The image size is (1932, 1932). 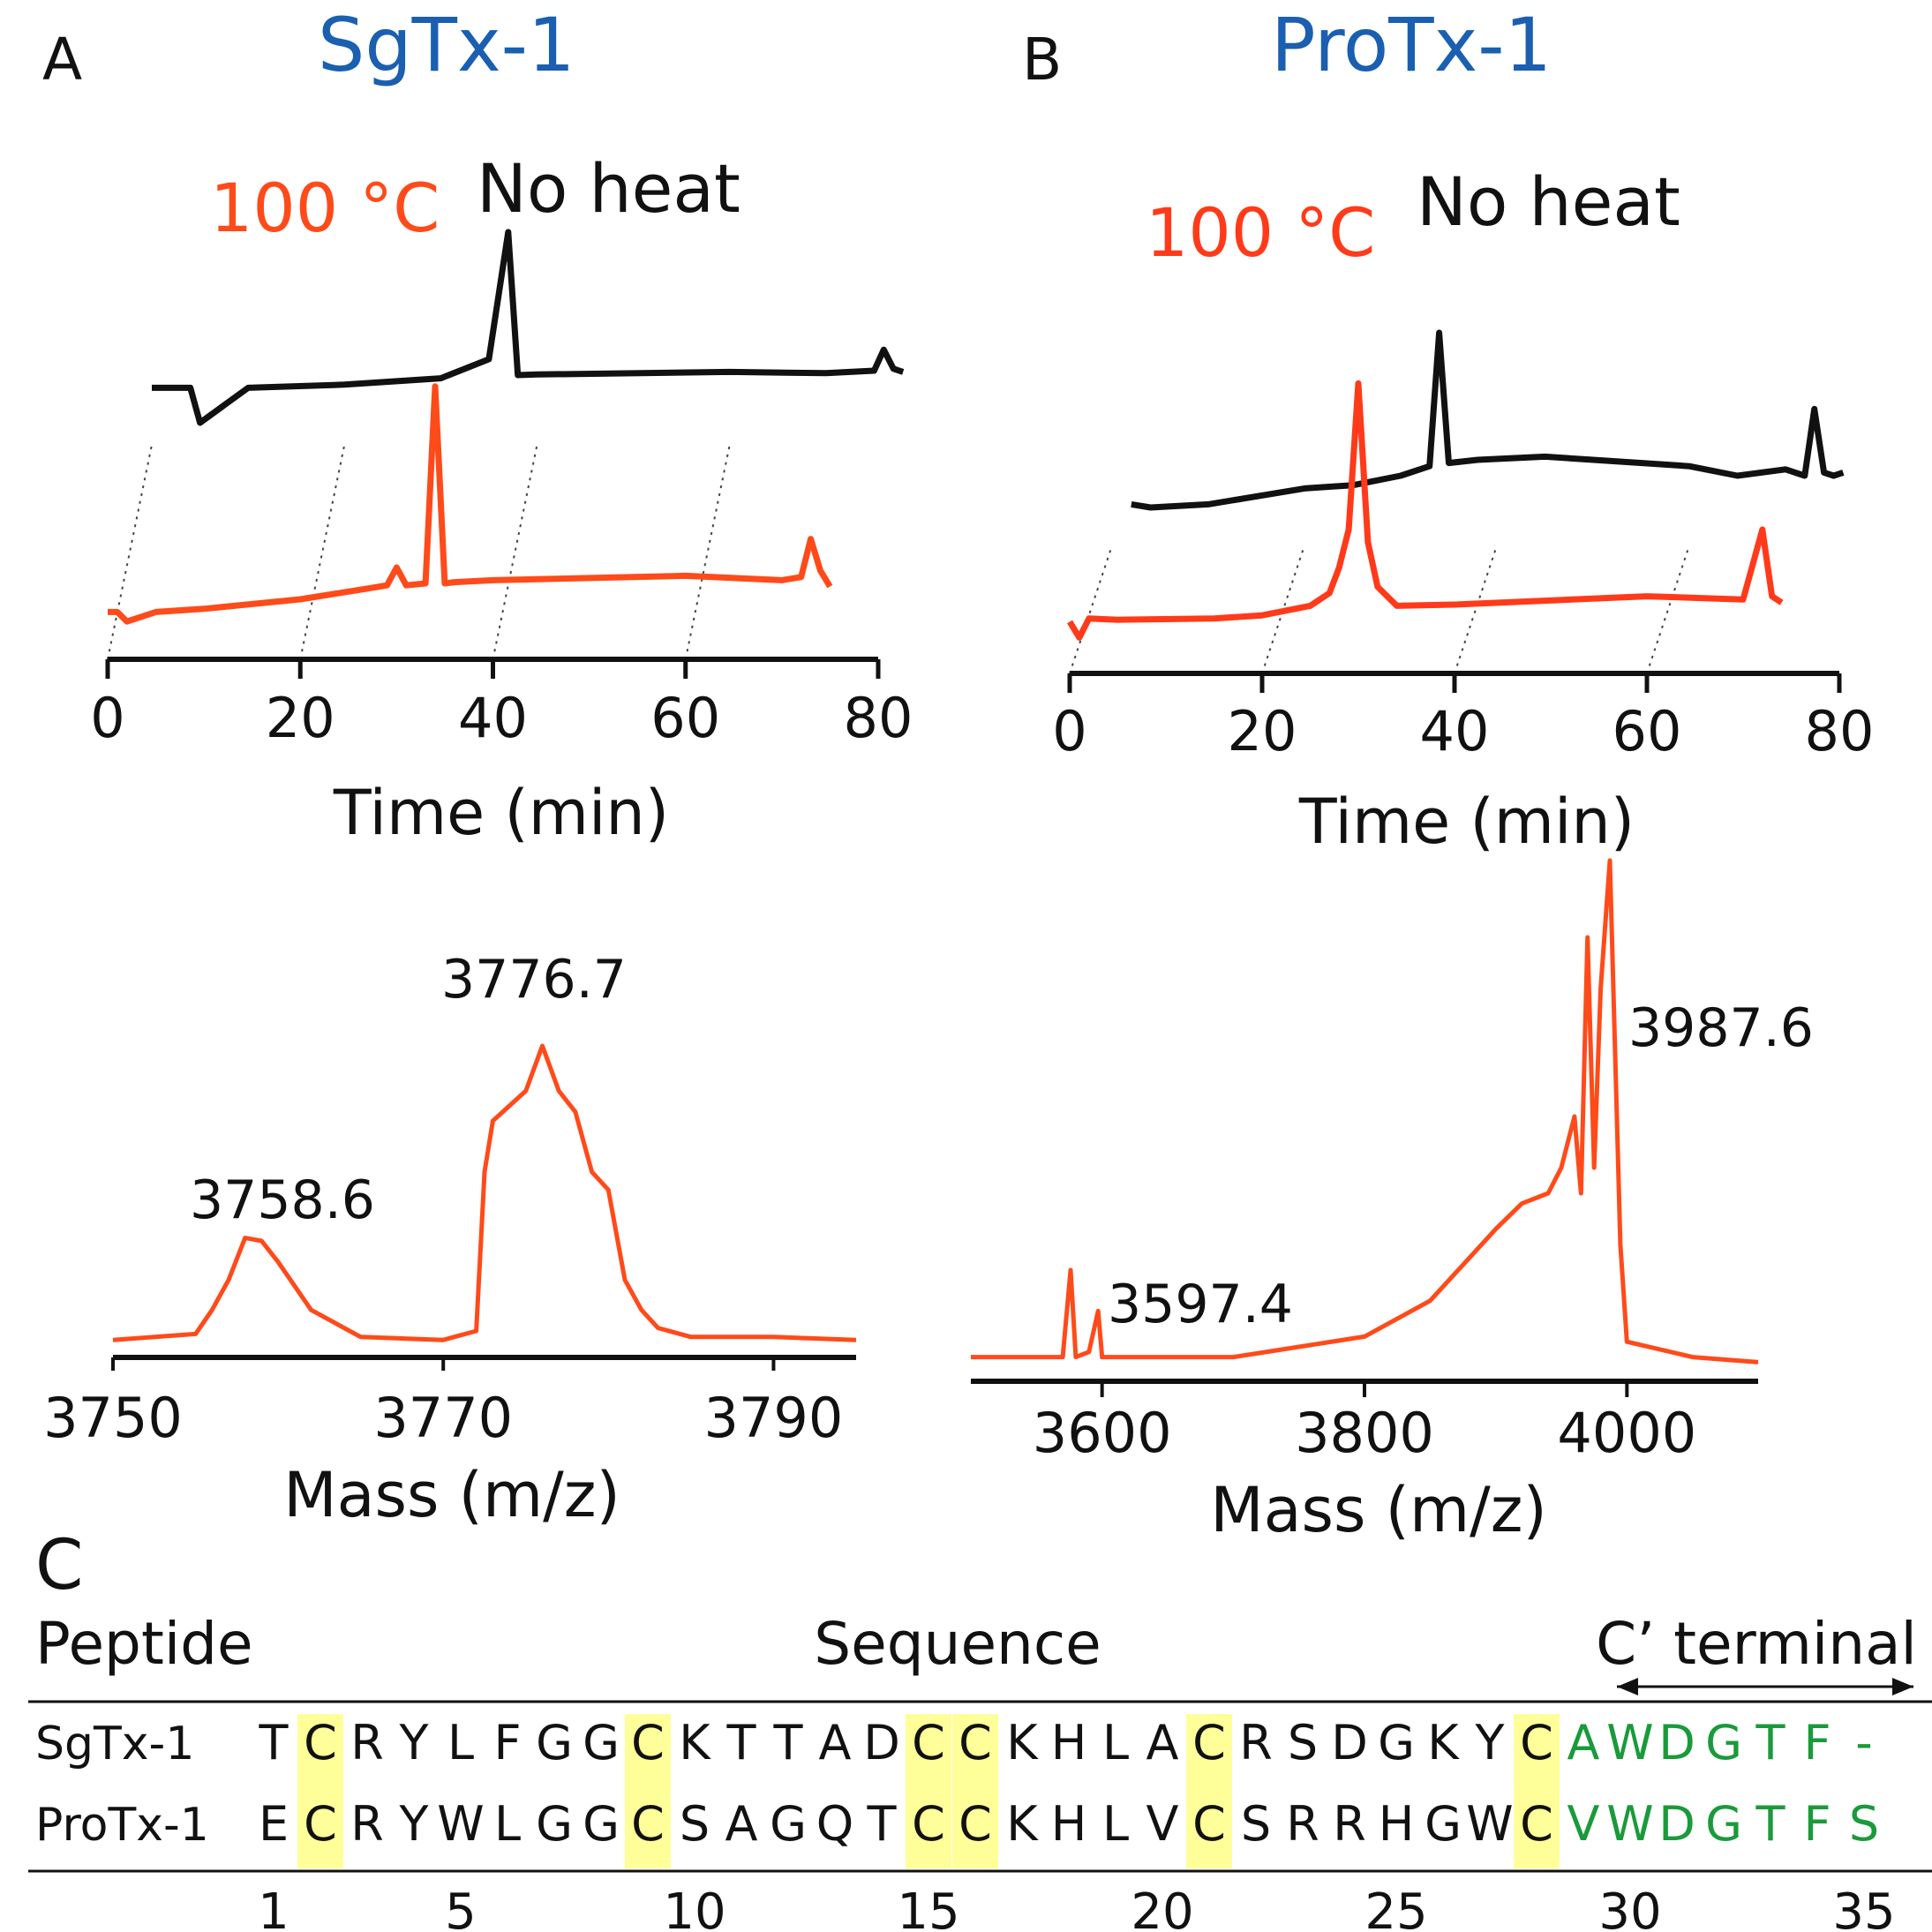 What do you see at coordinates (881, 1742) in the screenshot?
I see `residue: D` at bounding box center [881, 1742].